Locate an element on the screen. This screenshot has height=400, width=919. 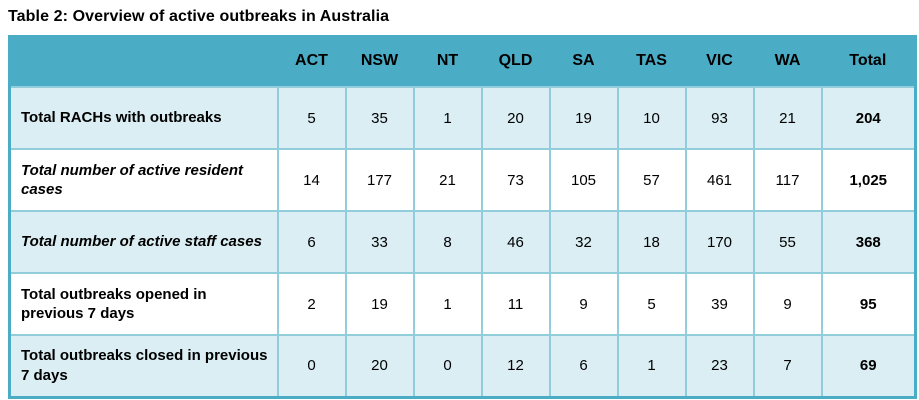
data-cell: 93 is located at coordinates (719, 118).